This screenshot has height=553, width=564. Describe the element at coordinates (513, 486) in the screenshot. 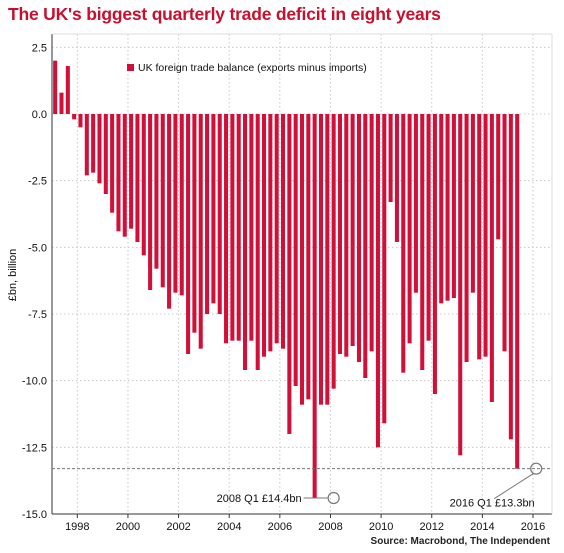

I see `annotation-leader-line` at that location.